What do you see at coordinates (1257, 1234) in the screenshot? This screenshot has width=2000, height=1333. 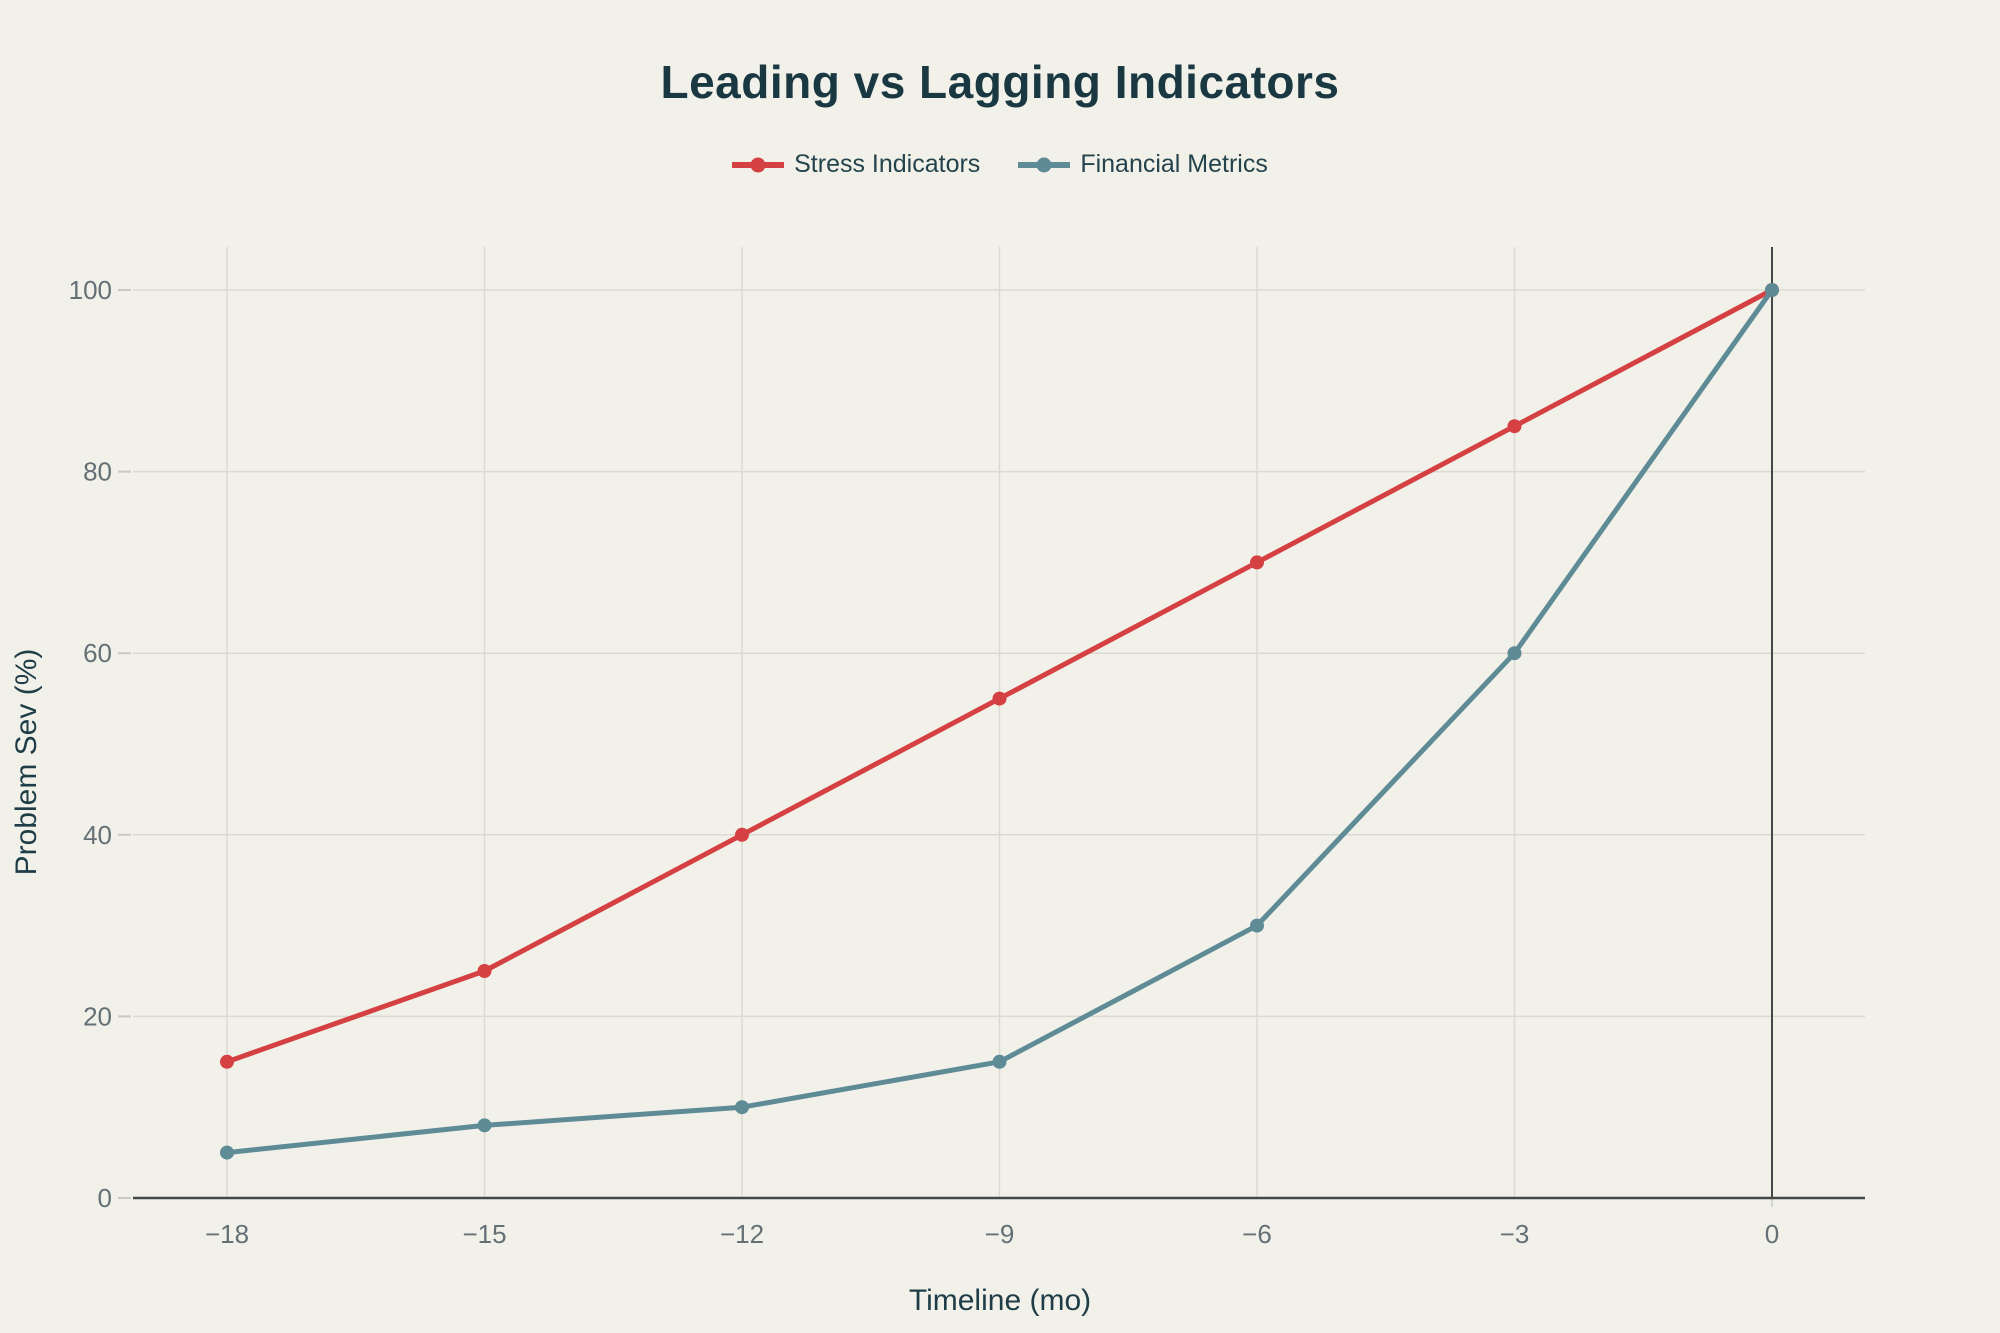 I see `x-tick-label--6: −6` at bounding box center [1257, 1234].